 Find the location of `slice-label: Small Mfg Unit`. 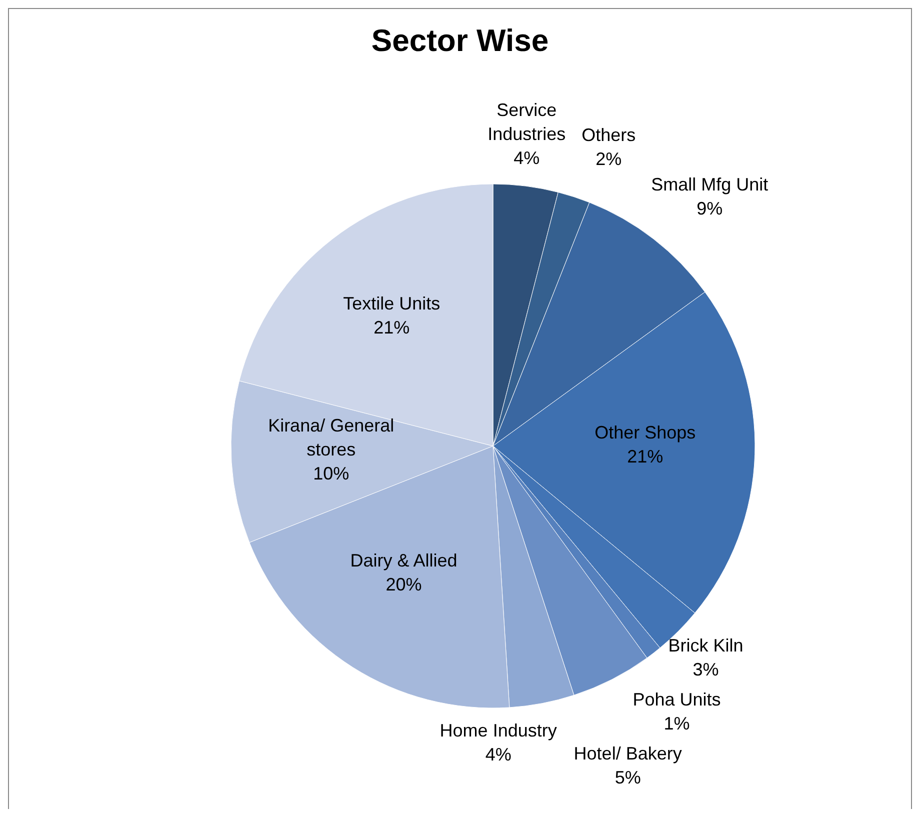

slice-label: Small Mfg Unit is located at coordinates (709, 184).